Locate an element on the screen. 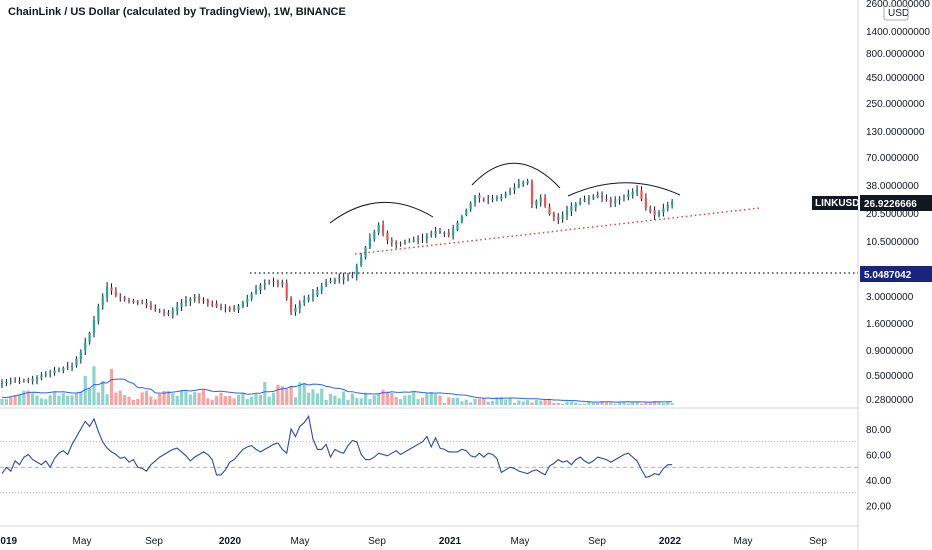  pattern-annotations is located at coordinates (554, 218).